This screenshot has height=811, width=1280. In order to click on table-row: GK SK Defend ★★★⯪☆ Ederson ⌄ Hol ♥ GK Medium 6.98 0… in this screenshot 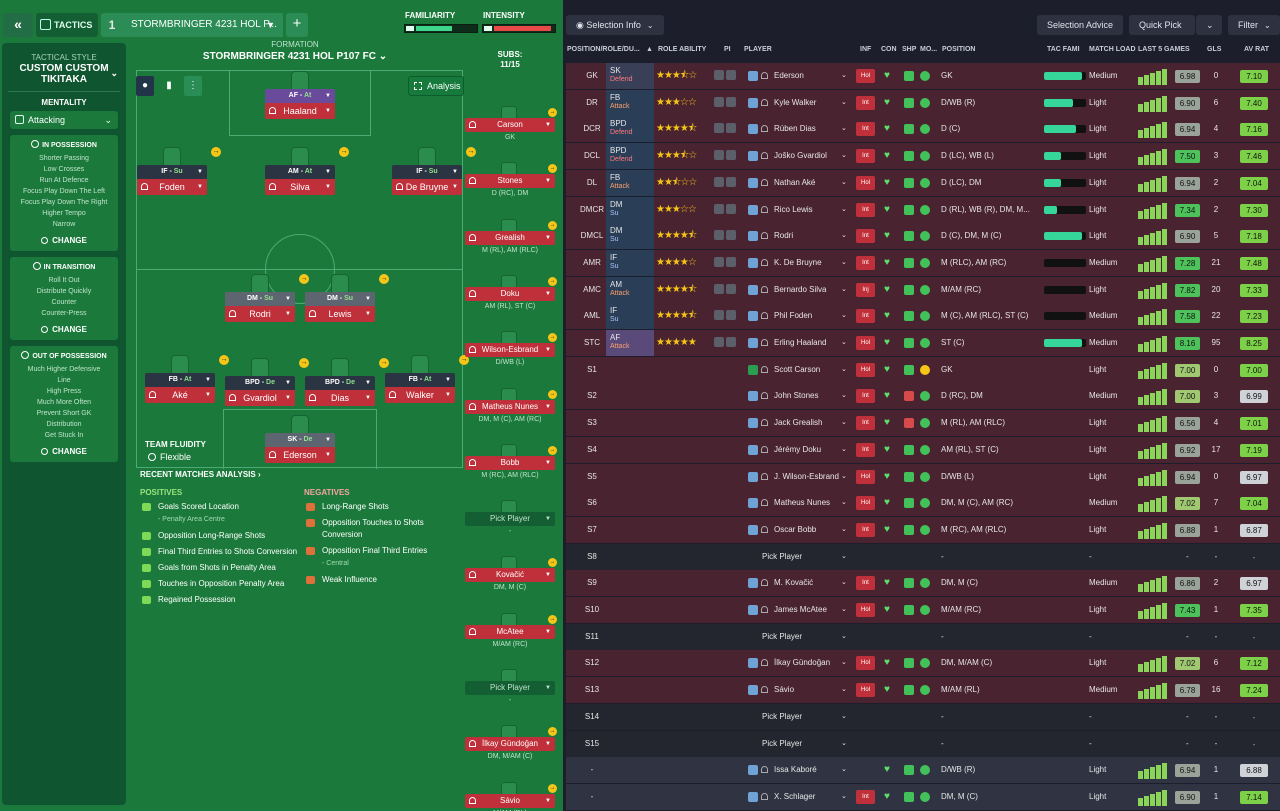, I will do `click(923, 76)`.